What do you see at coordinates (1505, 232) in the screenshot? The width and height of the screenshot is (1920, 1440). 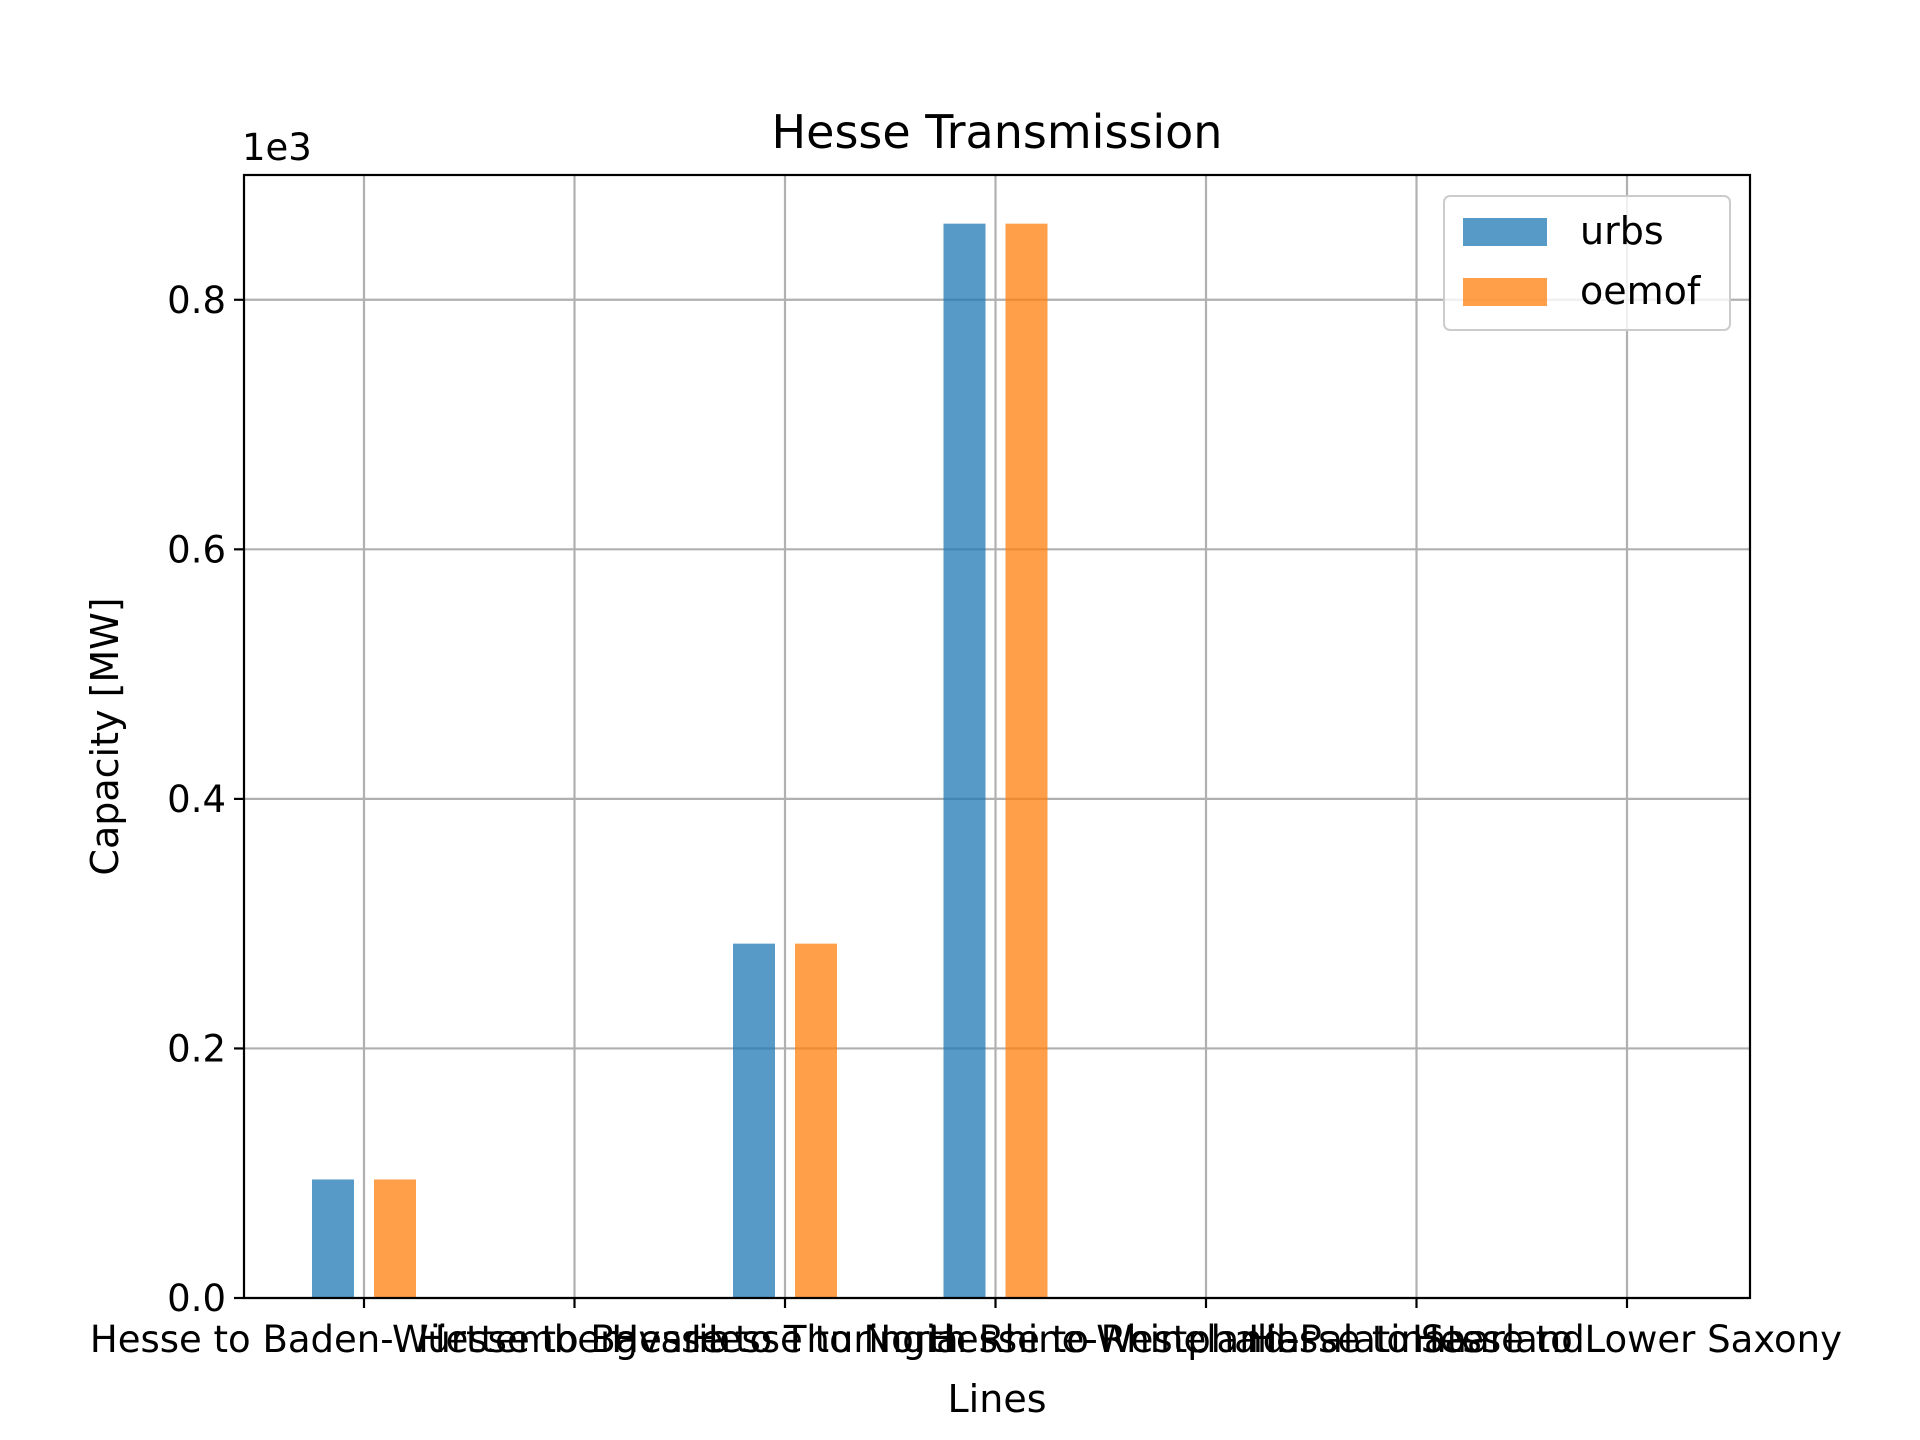 I see `legend-swatch-urbs` at bounding box center [1505, 232].